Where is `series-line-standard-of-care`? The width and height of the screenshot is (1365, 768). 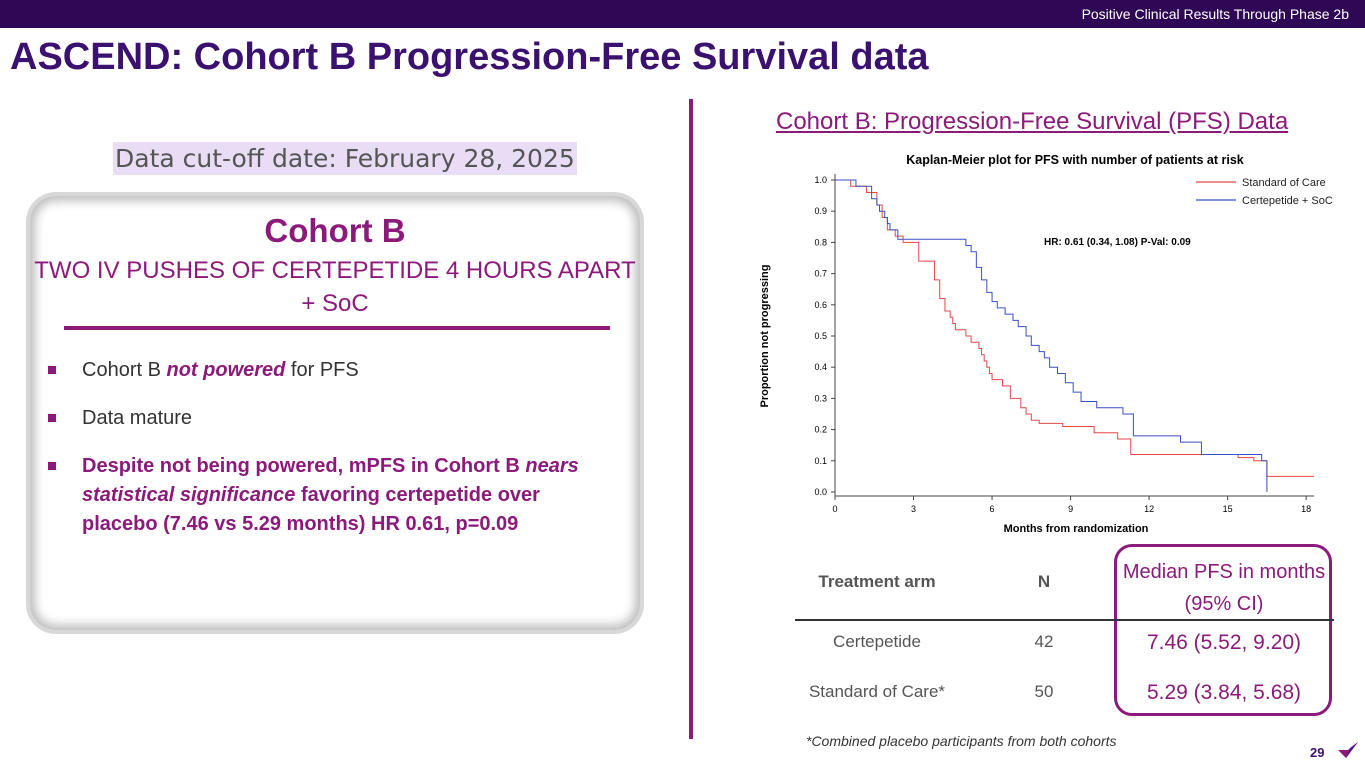
series-line-standard-of-care is located at coordinates (1074, 328).